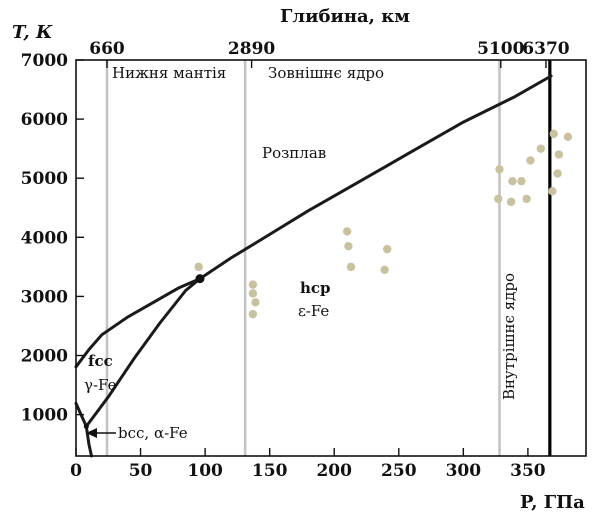  What do you see at coordinates (100, 385) in the screenshot?
I see `label-gamma-fe: γ-Fe` at bounding box center [100, 385].